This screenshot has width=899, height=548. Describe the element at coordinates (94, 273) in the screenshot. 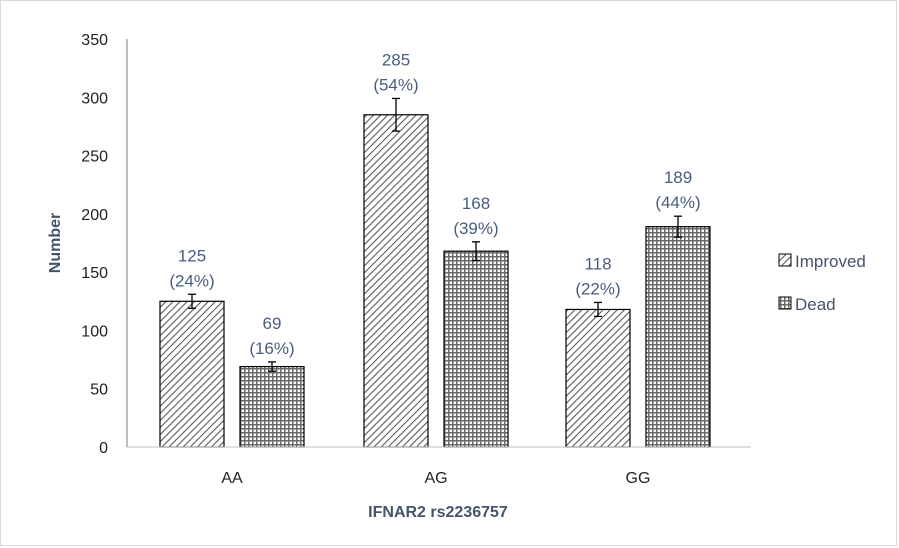

I see `y-tick-label: 150` at that location.